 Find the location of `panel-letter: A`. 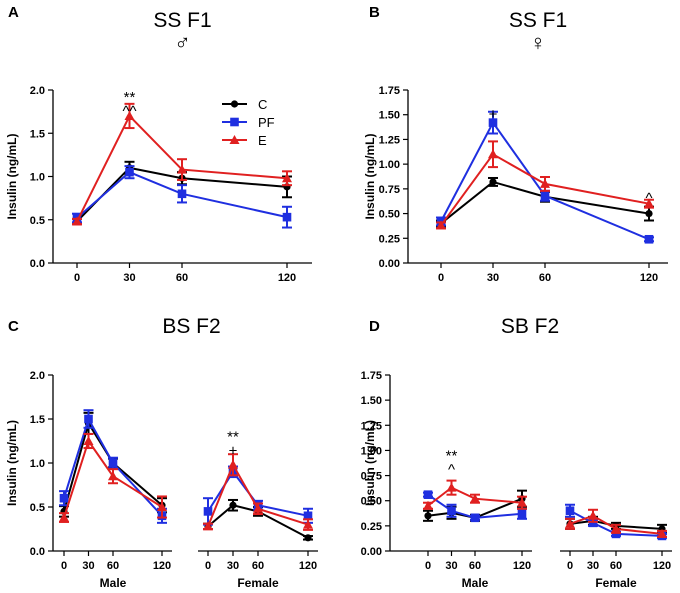

panel-letter: A is located at coordinates (13, 12).